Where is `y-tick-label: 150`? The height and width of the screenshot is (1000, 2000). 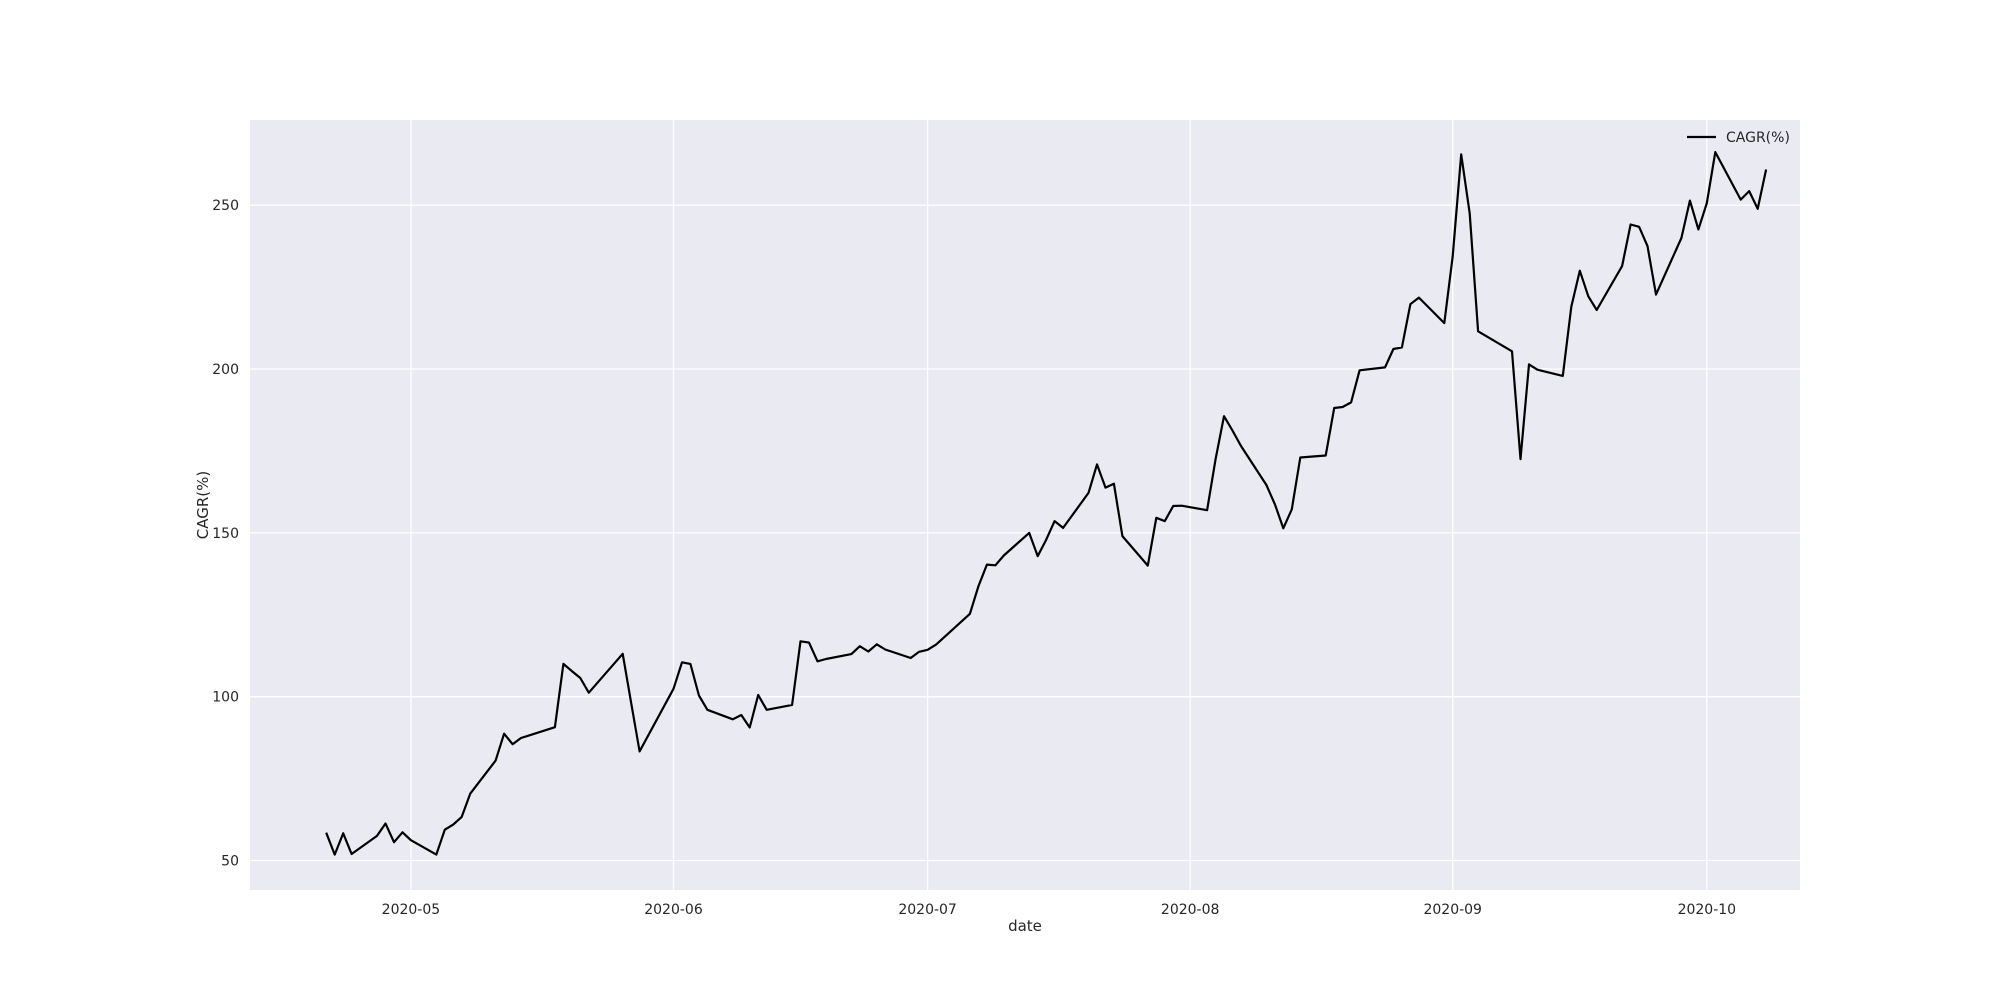
y-tick-label: 150 is located at coordinates (225, 534).